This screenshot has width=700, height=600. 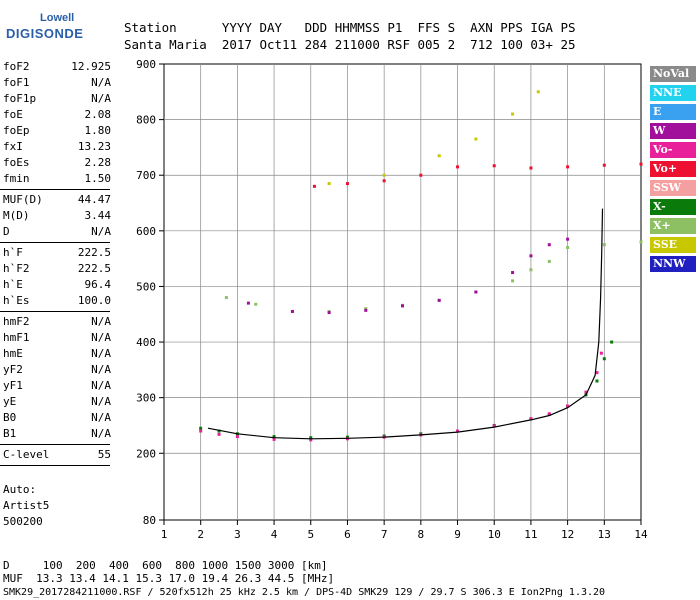 I want to click on legend-item-e: E, so click(x=673, y=112).